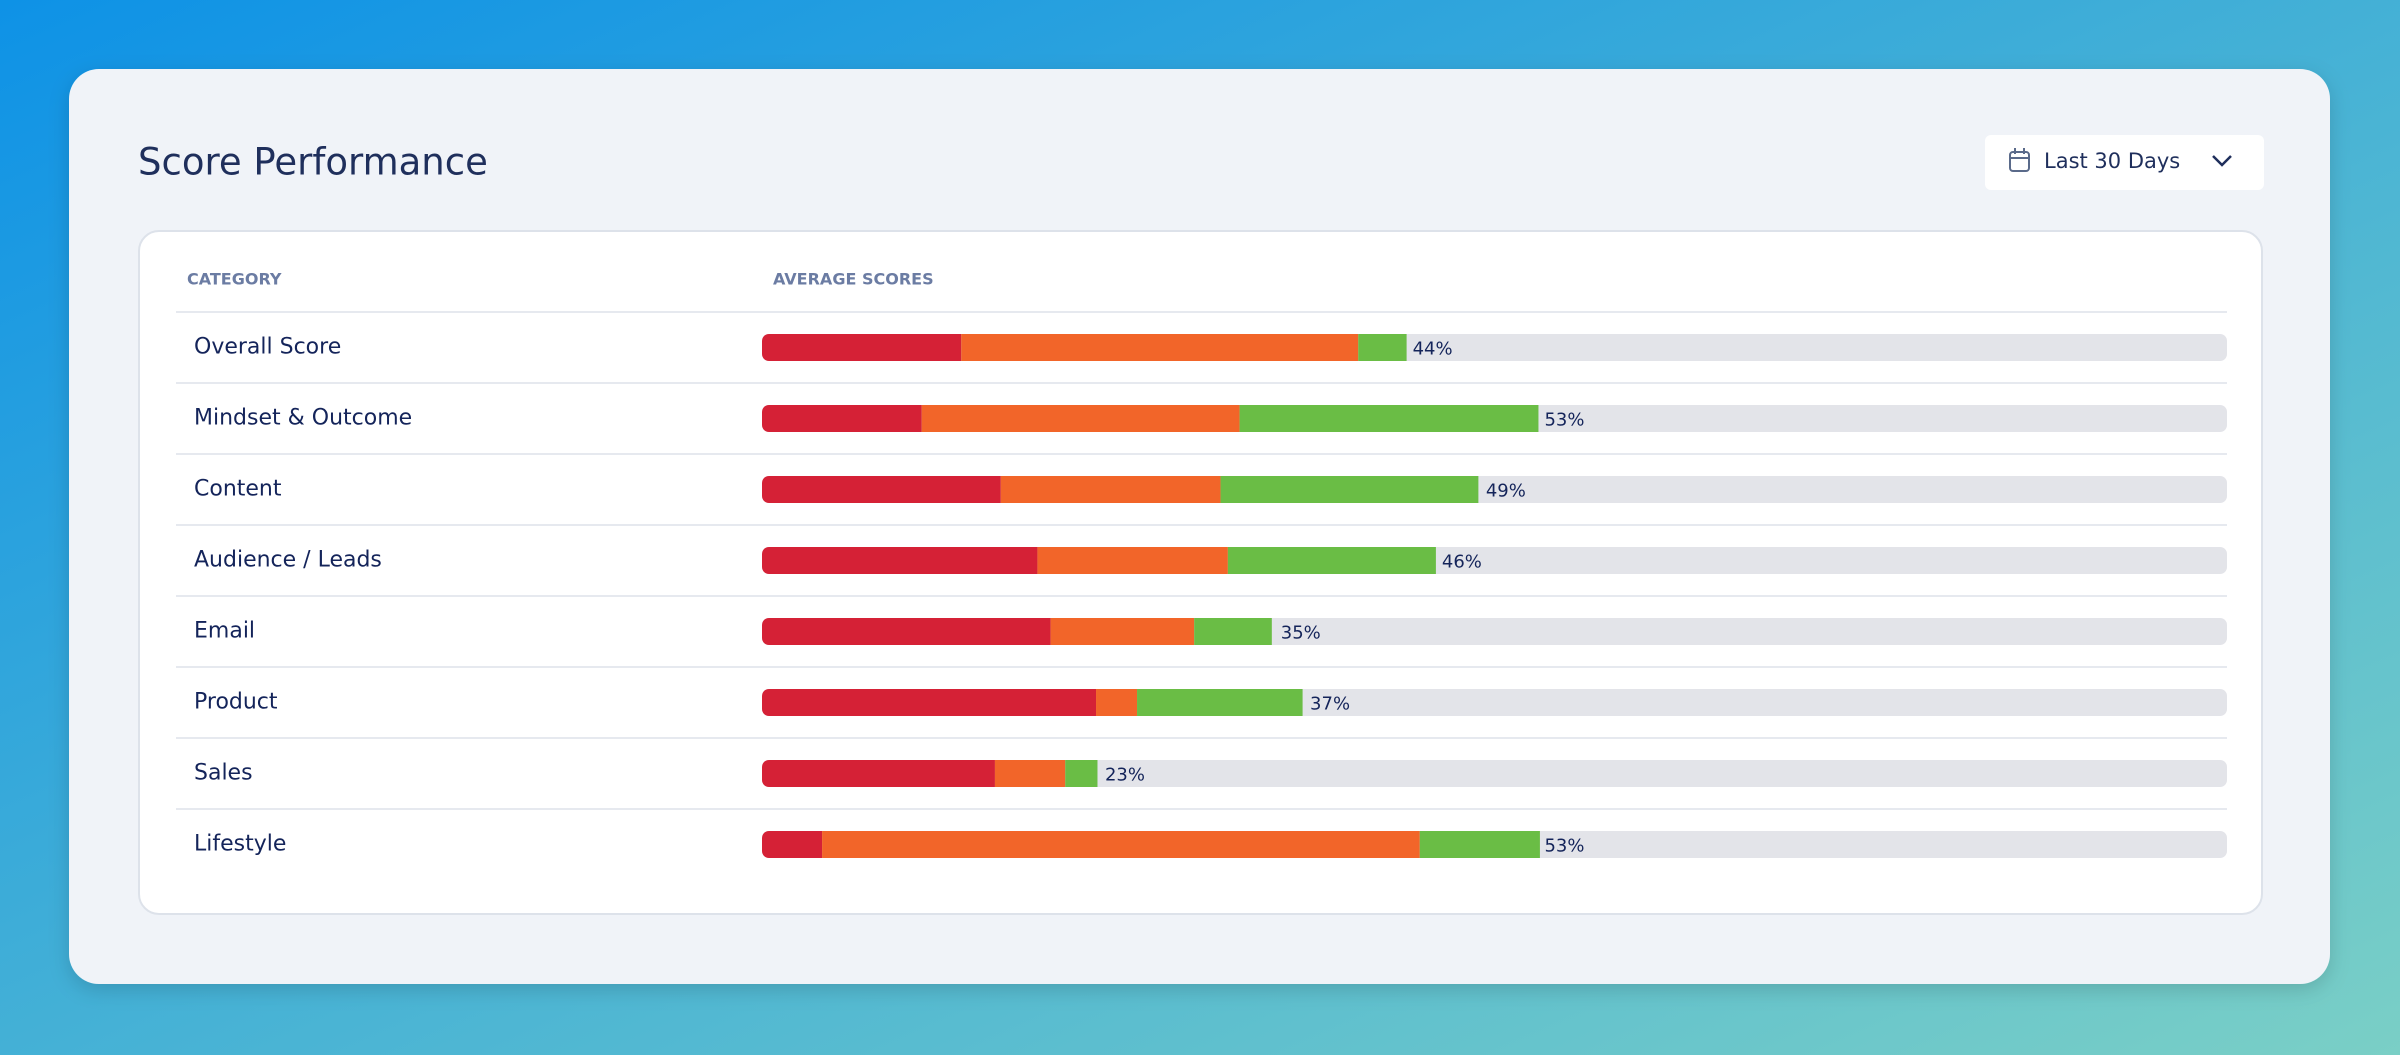 The image size is (2400, 1055). Describe the element at coordinates (224, 631) in the screenshot. I see `category-label: Email` at that location.